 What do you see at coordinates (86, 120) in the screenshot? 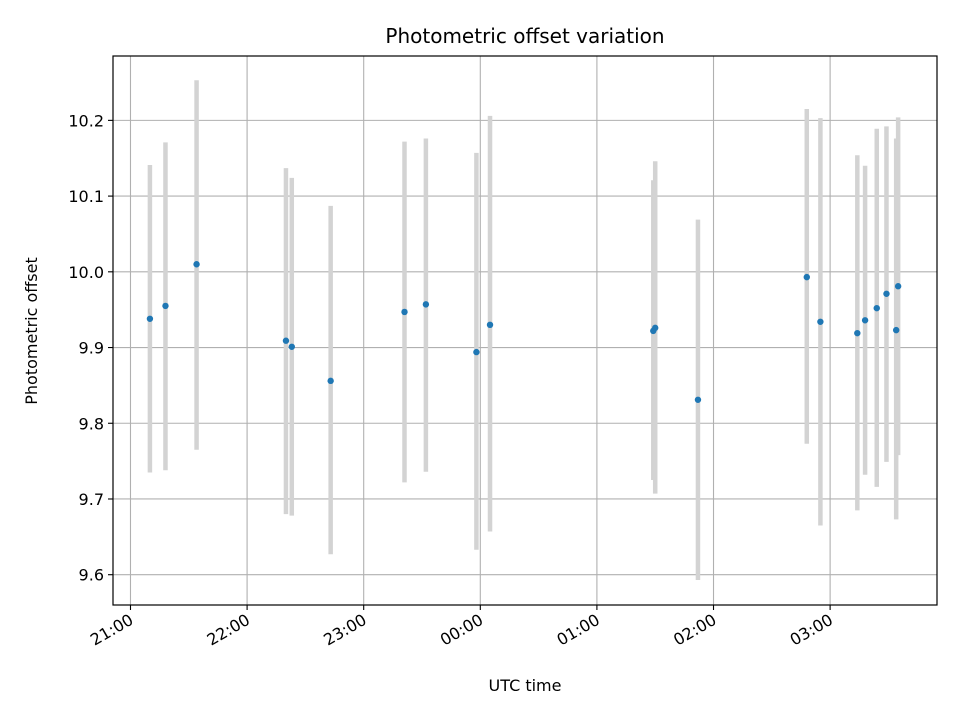
I see `y-tick-label: 10.2` at bounding box center [86, 120].